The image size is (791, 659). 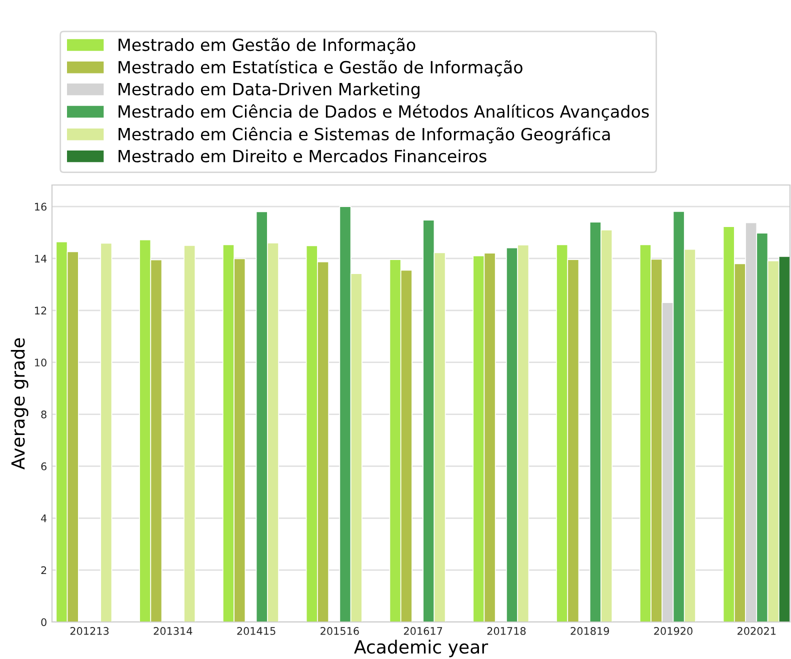 I want to click on y-tick-label: 16, so click(x=40, y=206).